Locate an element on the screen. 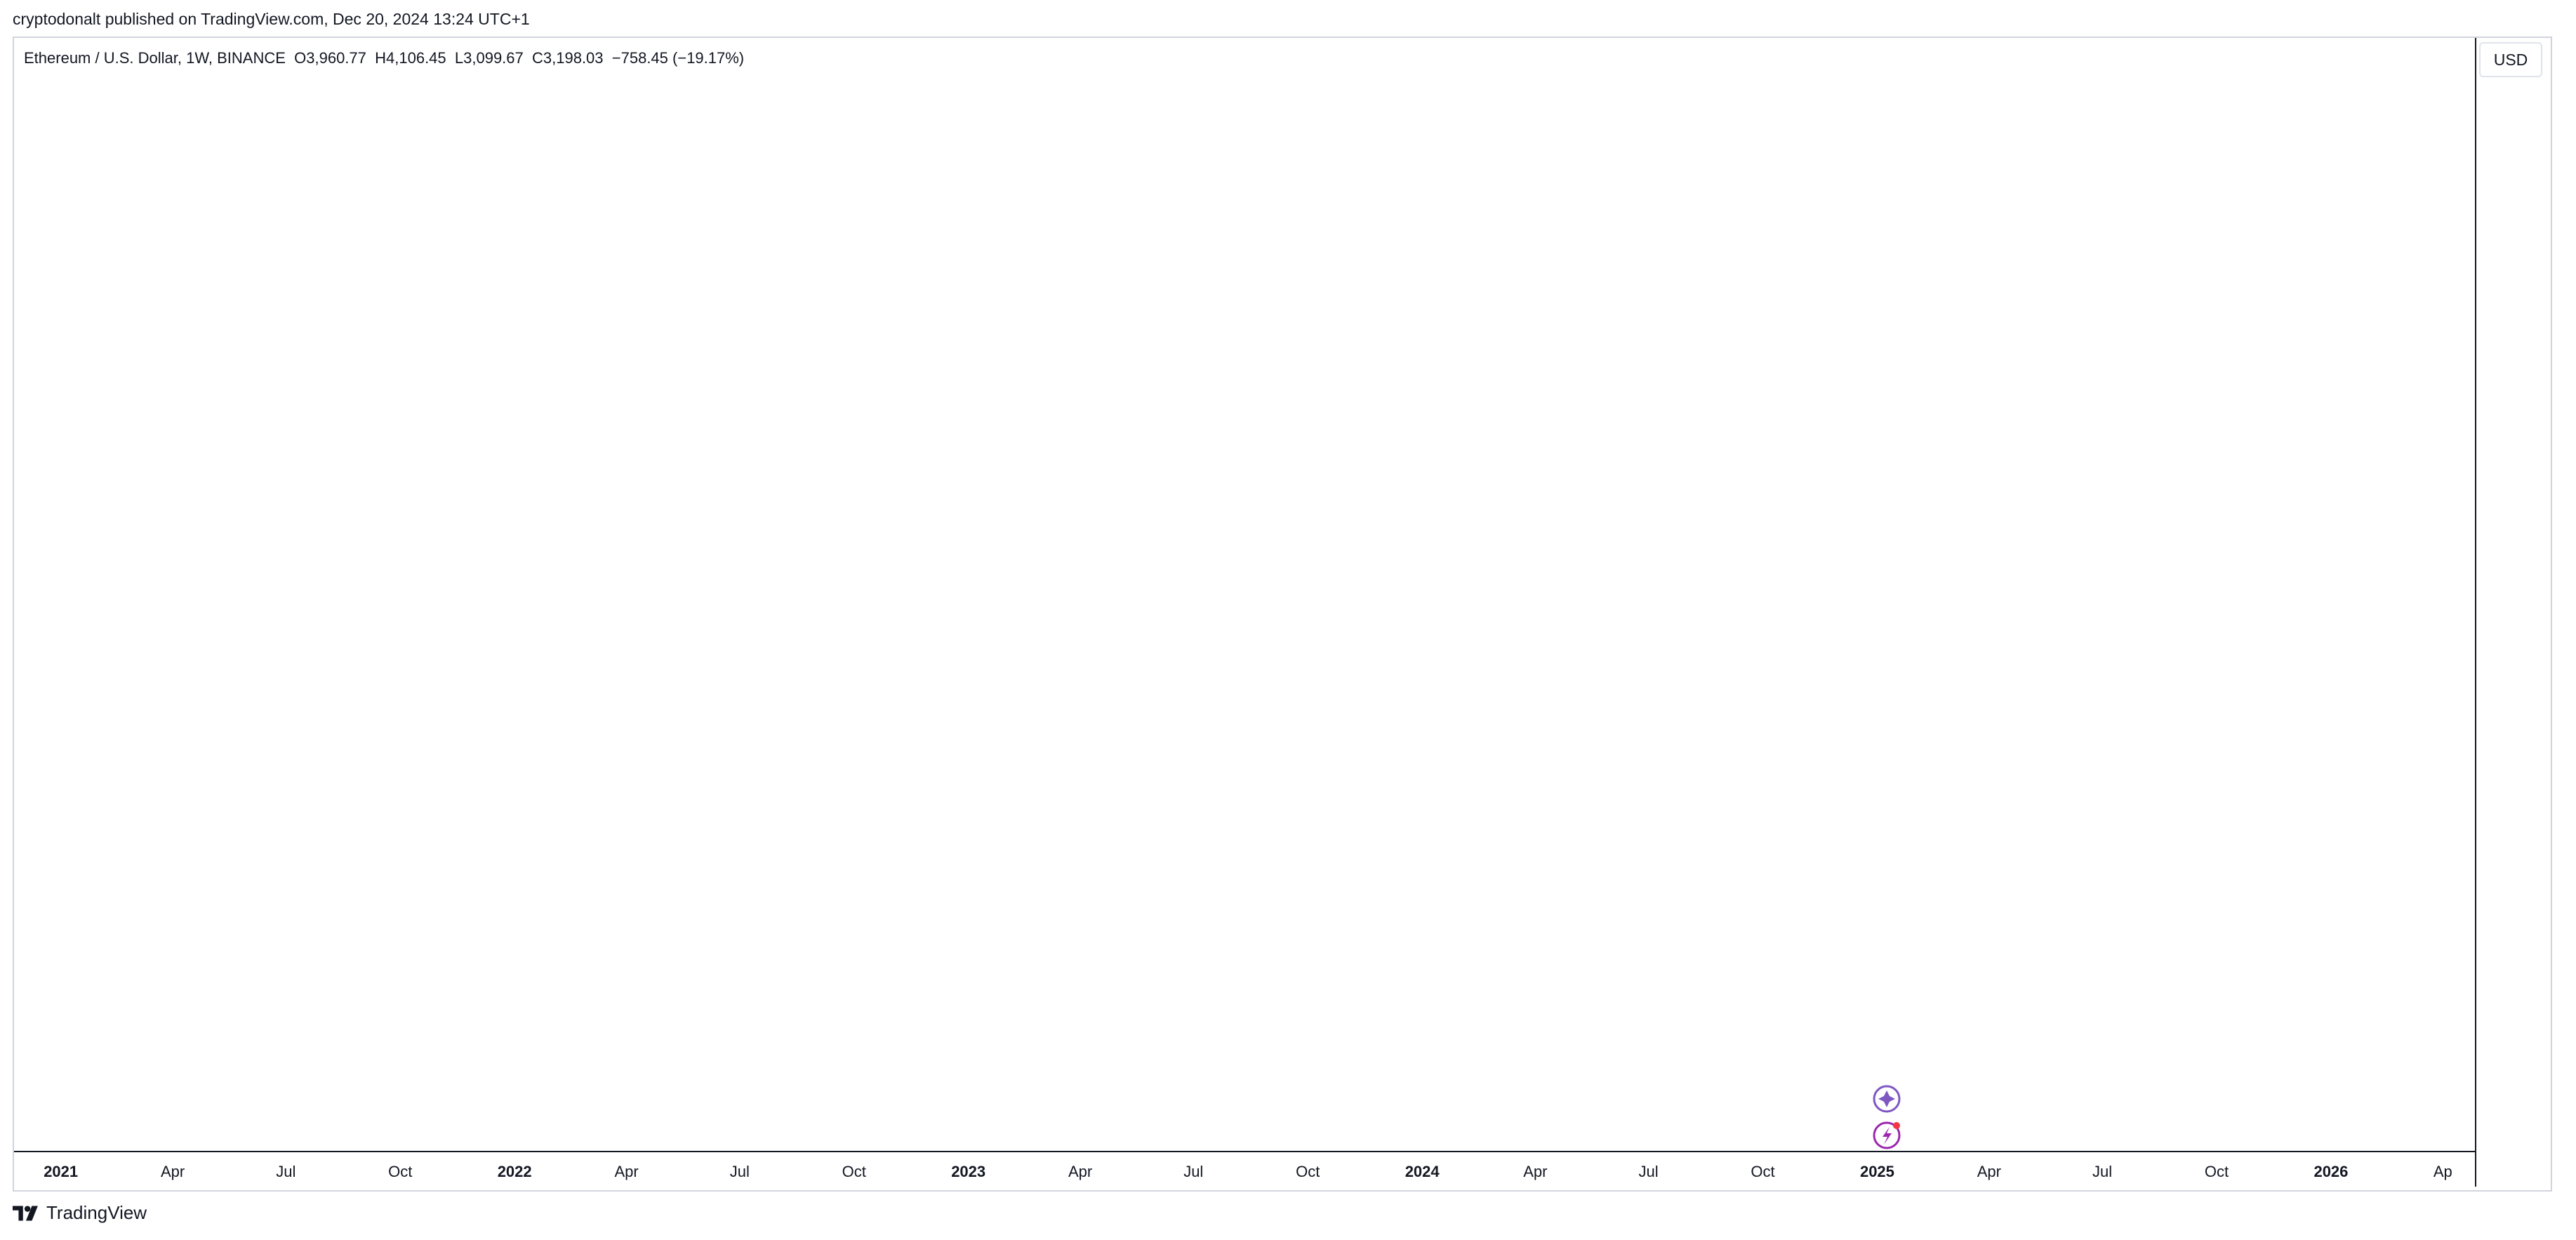 Image resolution: width=2576 pixels, height=1240 pixels. x-tick-label: 2025 is located at coordinates (1877, 1171).